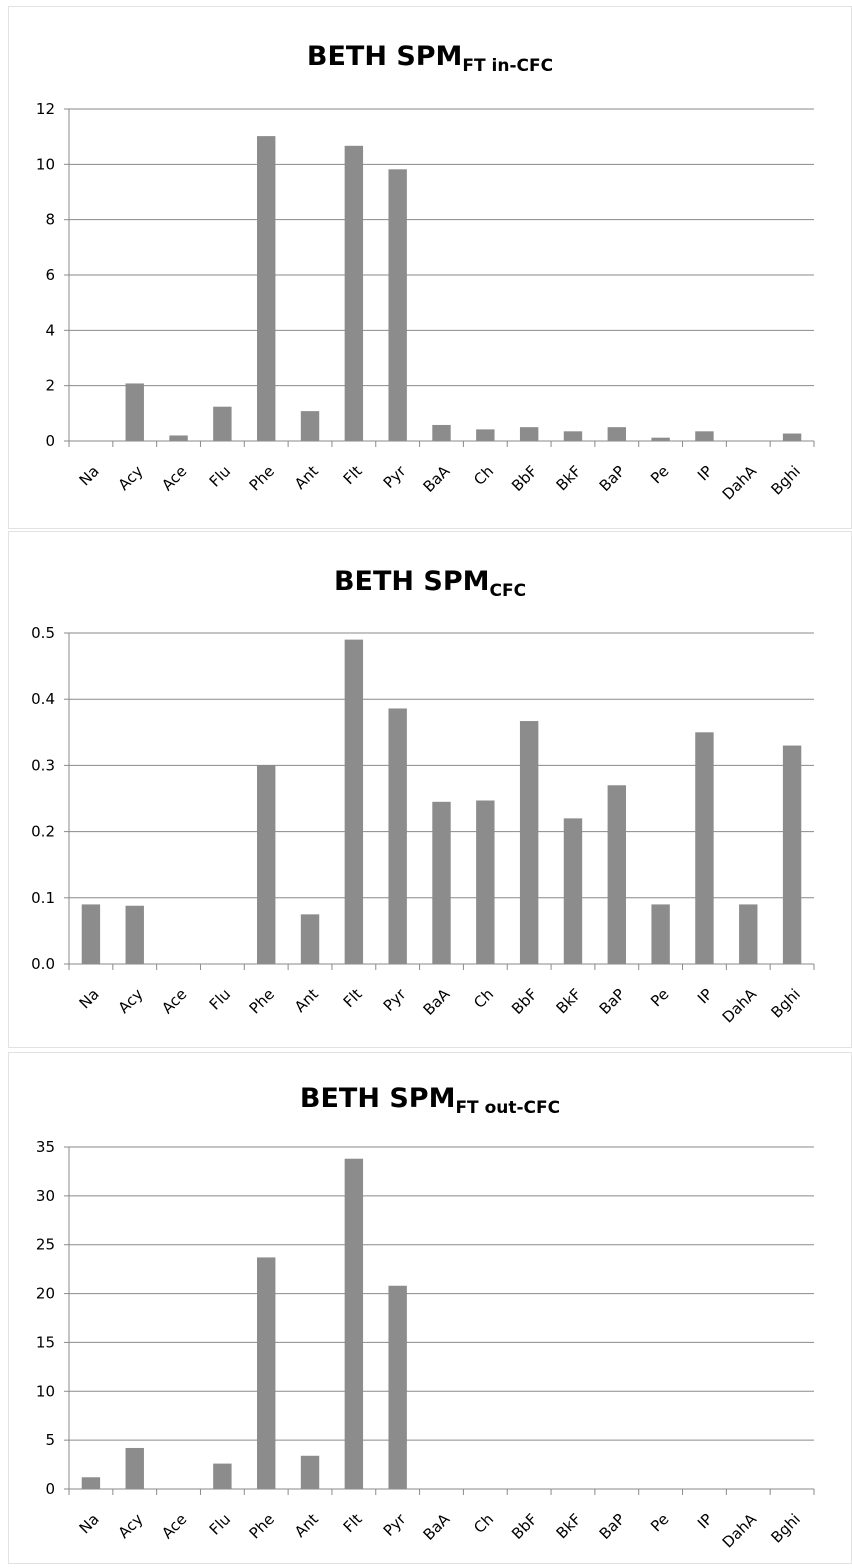  I want to click on bar-Ace, so click(178, 438).